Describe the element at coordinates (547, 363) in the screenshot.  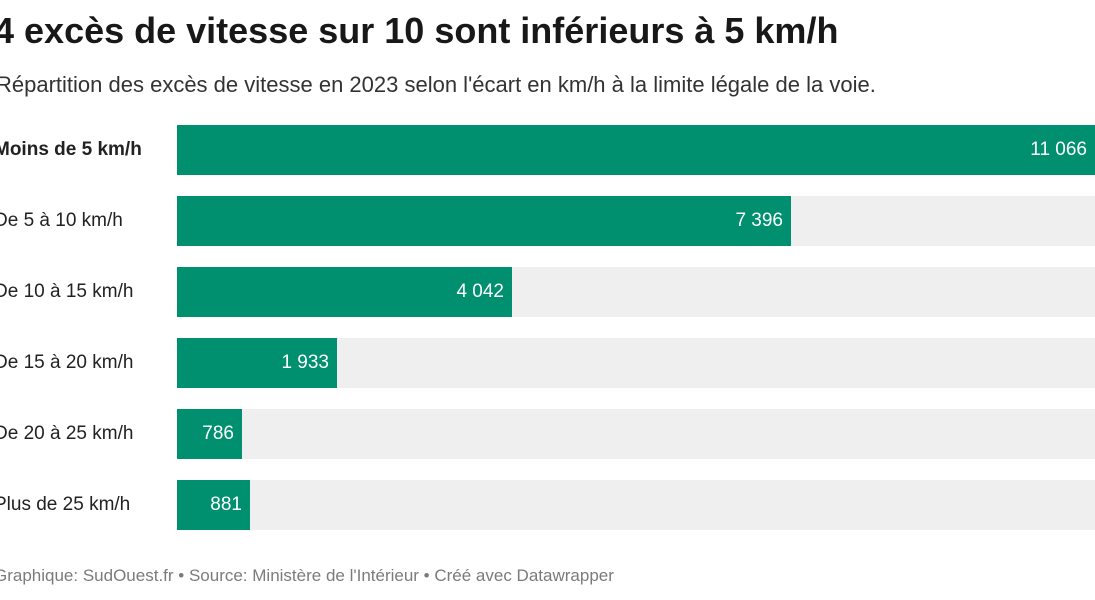
I see `bar-row: De 15 à 20 km/h 1 933` at that location.